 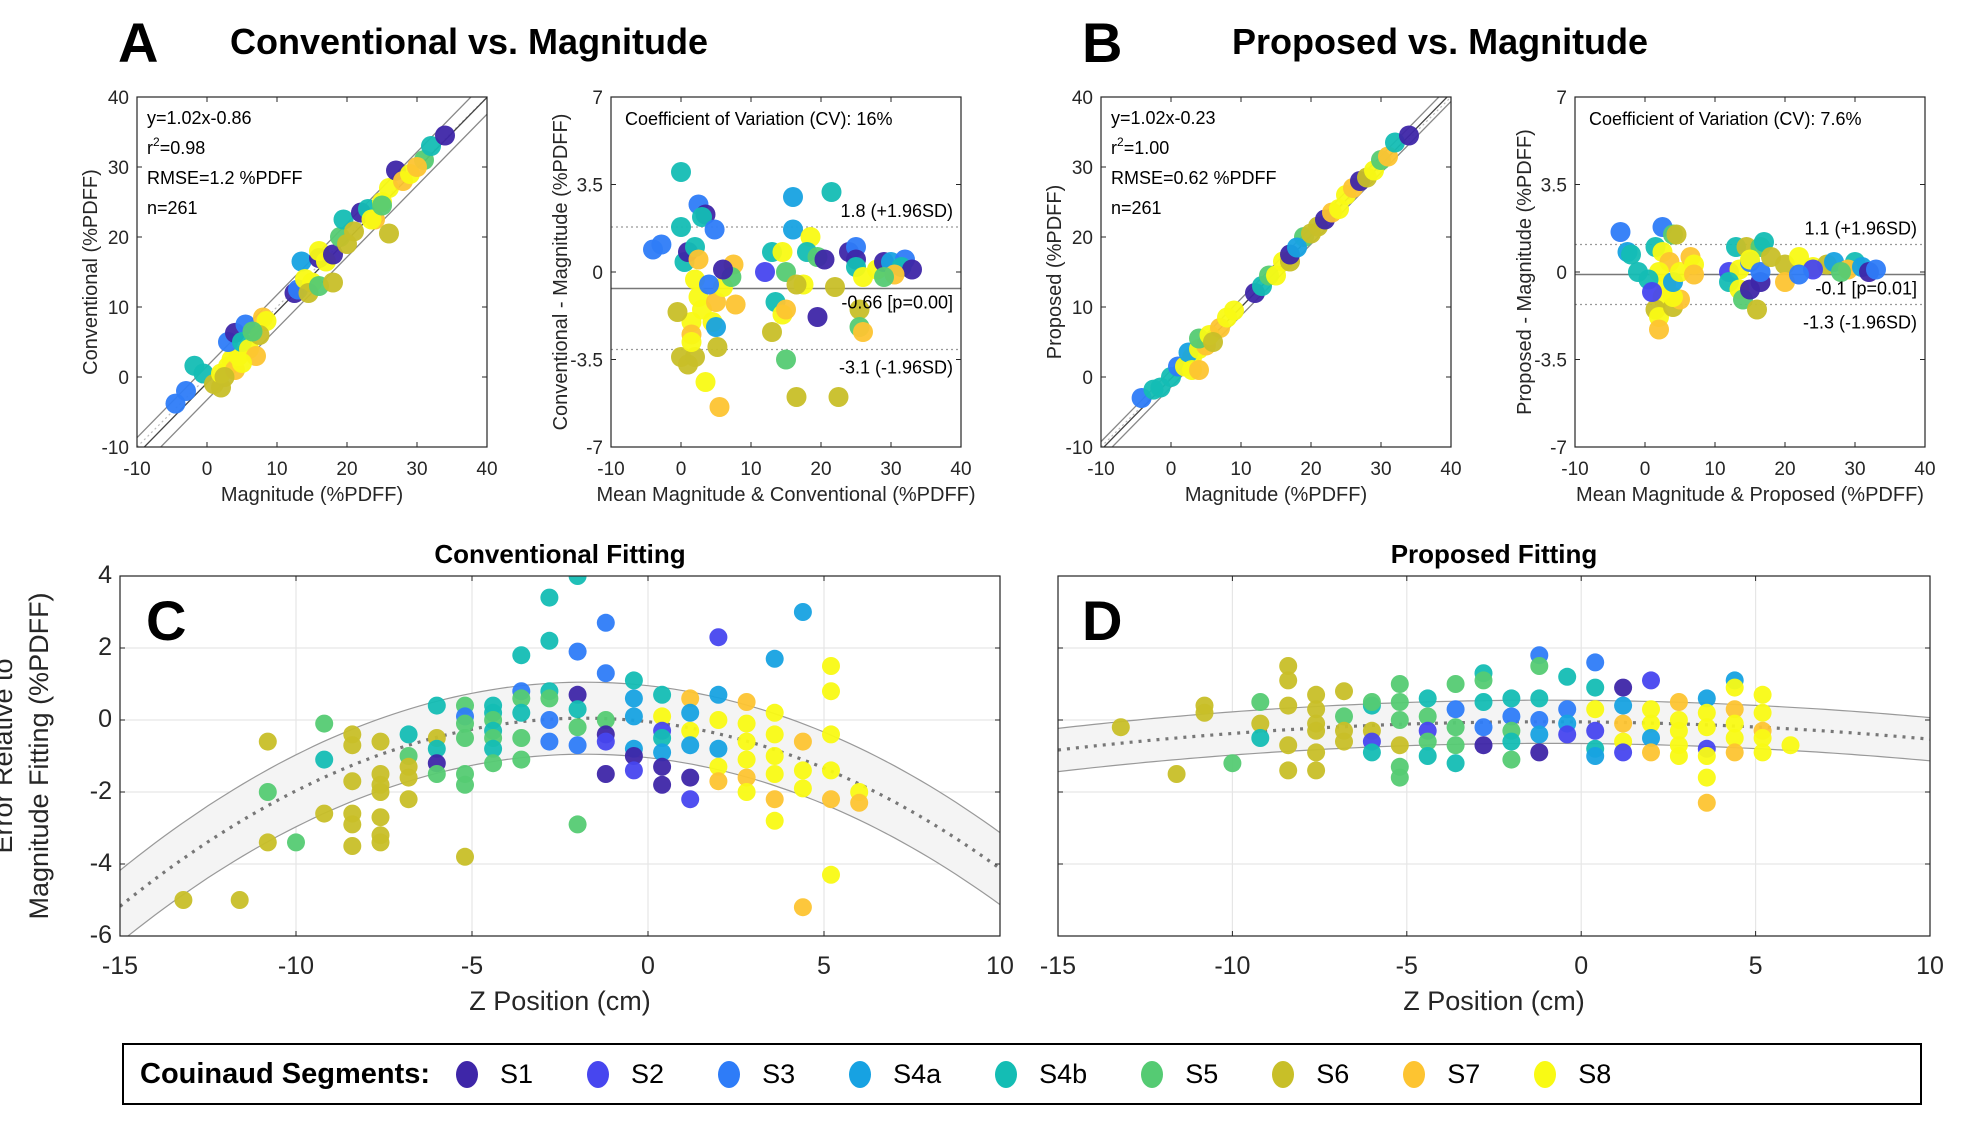 What do you see at coordinates (1860, 323) in the screenshot?
I see `lower-loa-label: -1.3 (-1.96SD)` at bounding box center [1860, 323].